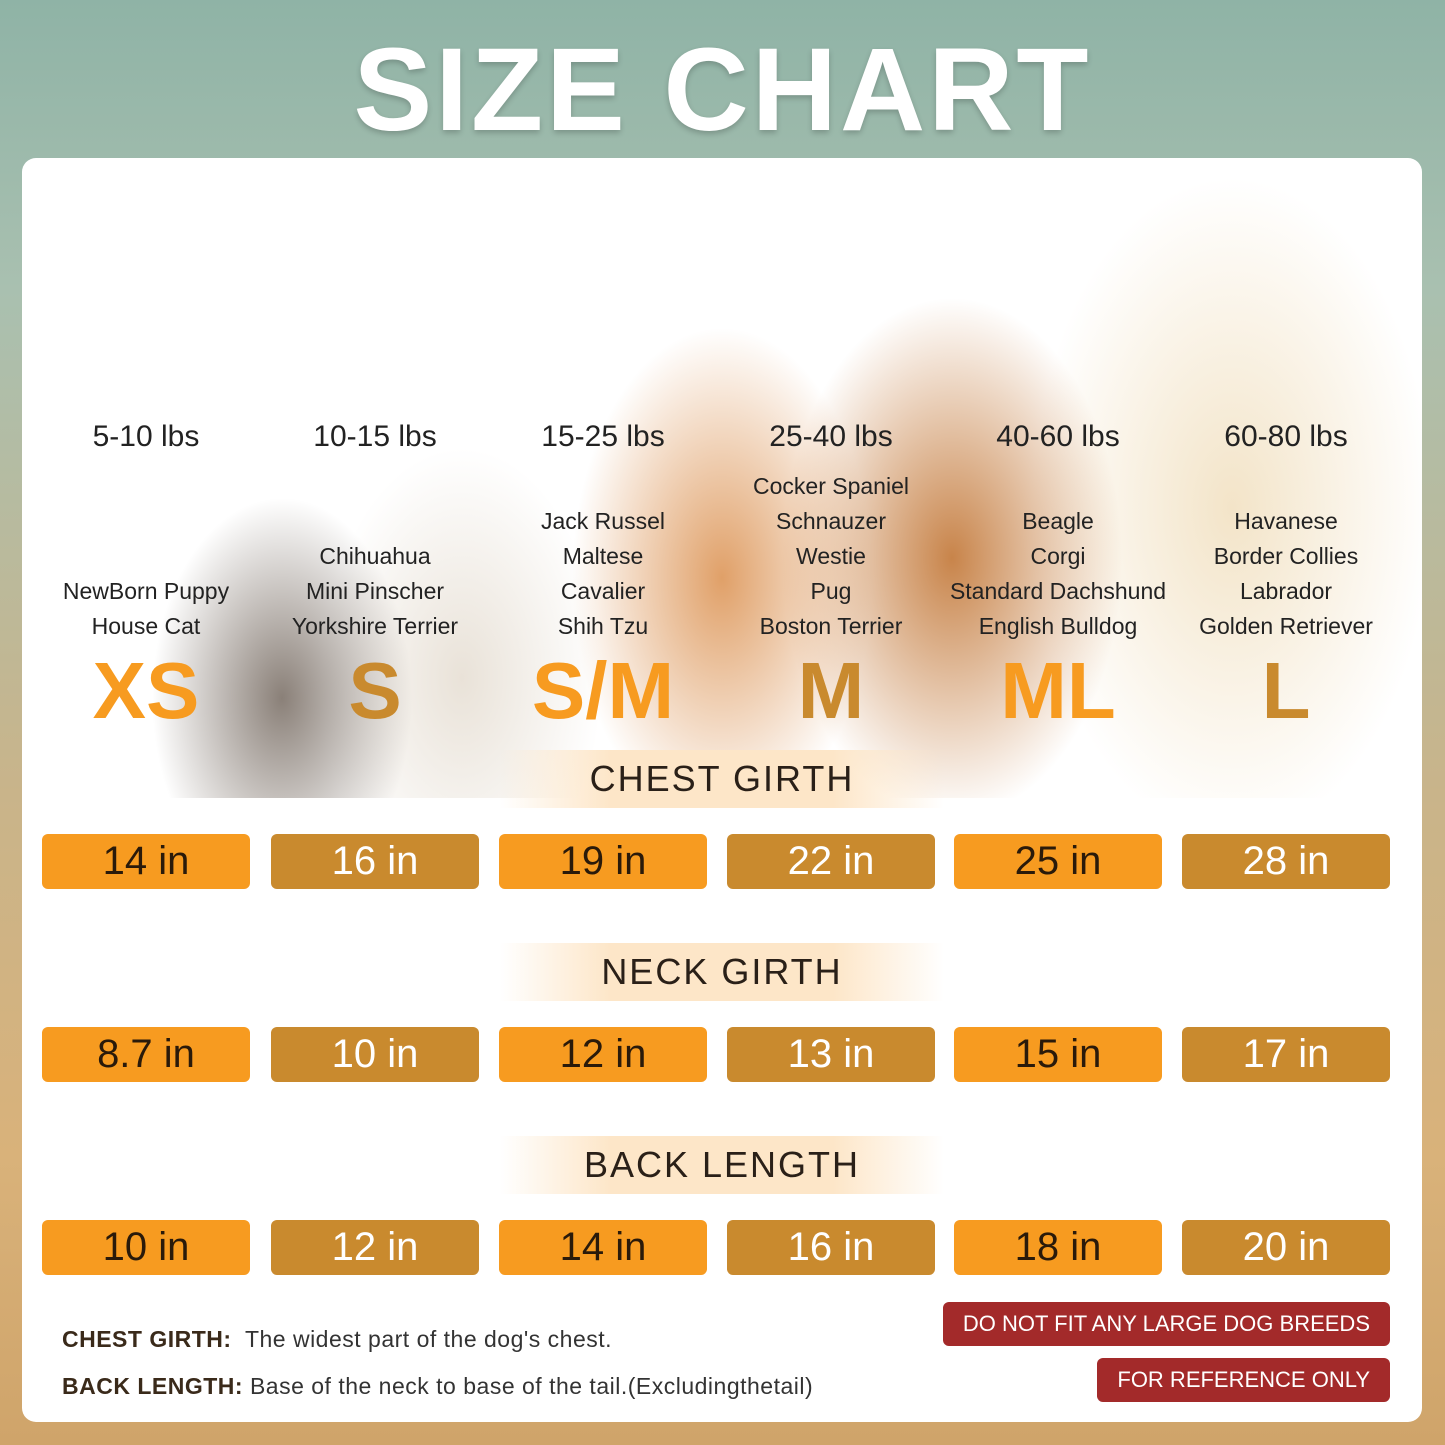 The image size is (1445, 1445). I want to click on breed-name: Westie, so click(831, 556).